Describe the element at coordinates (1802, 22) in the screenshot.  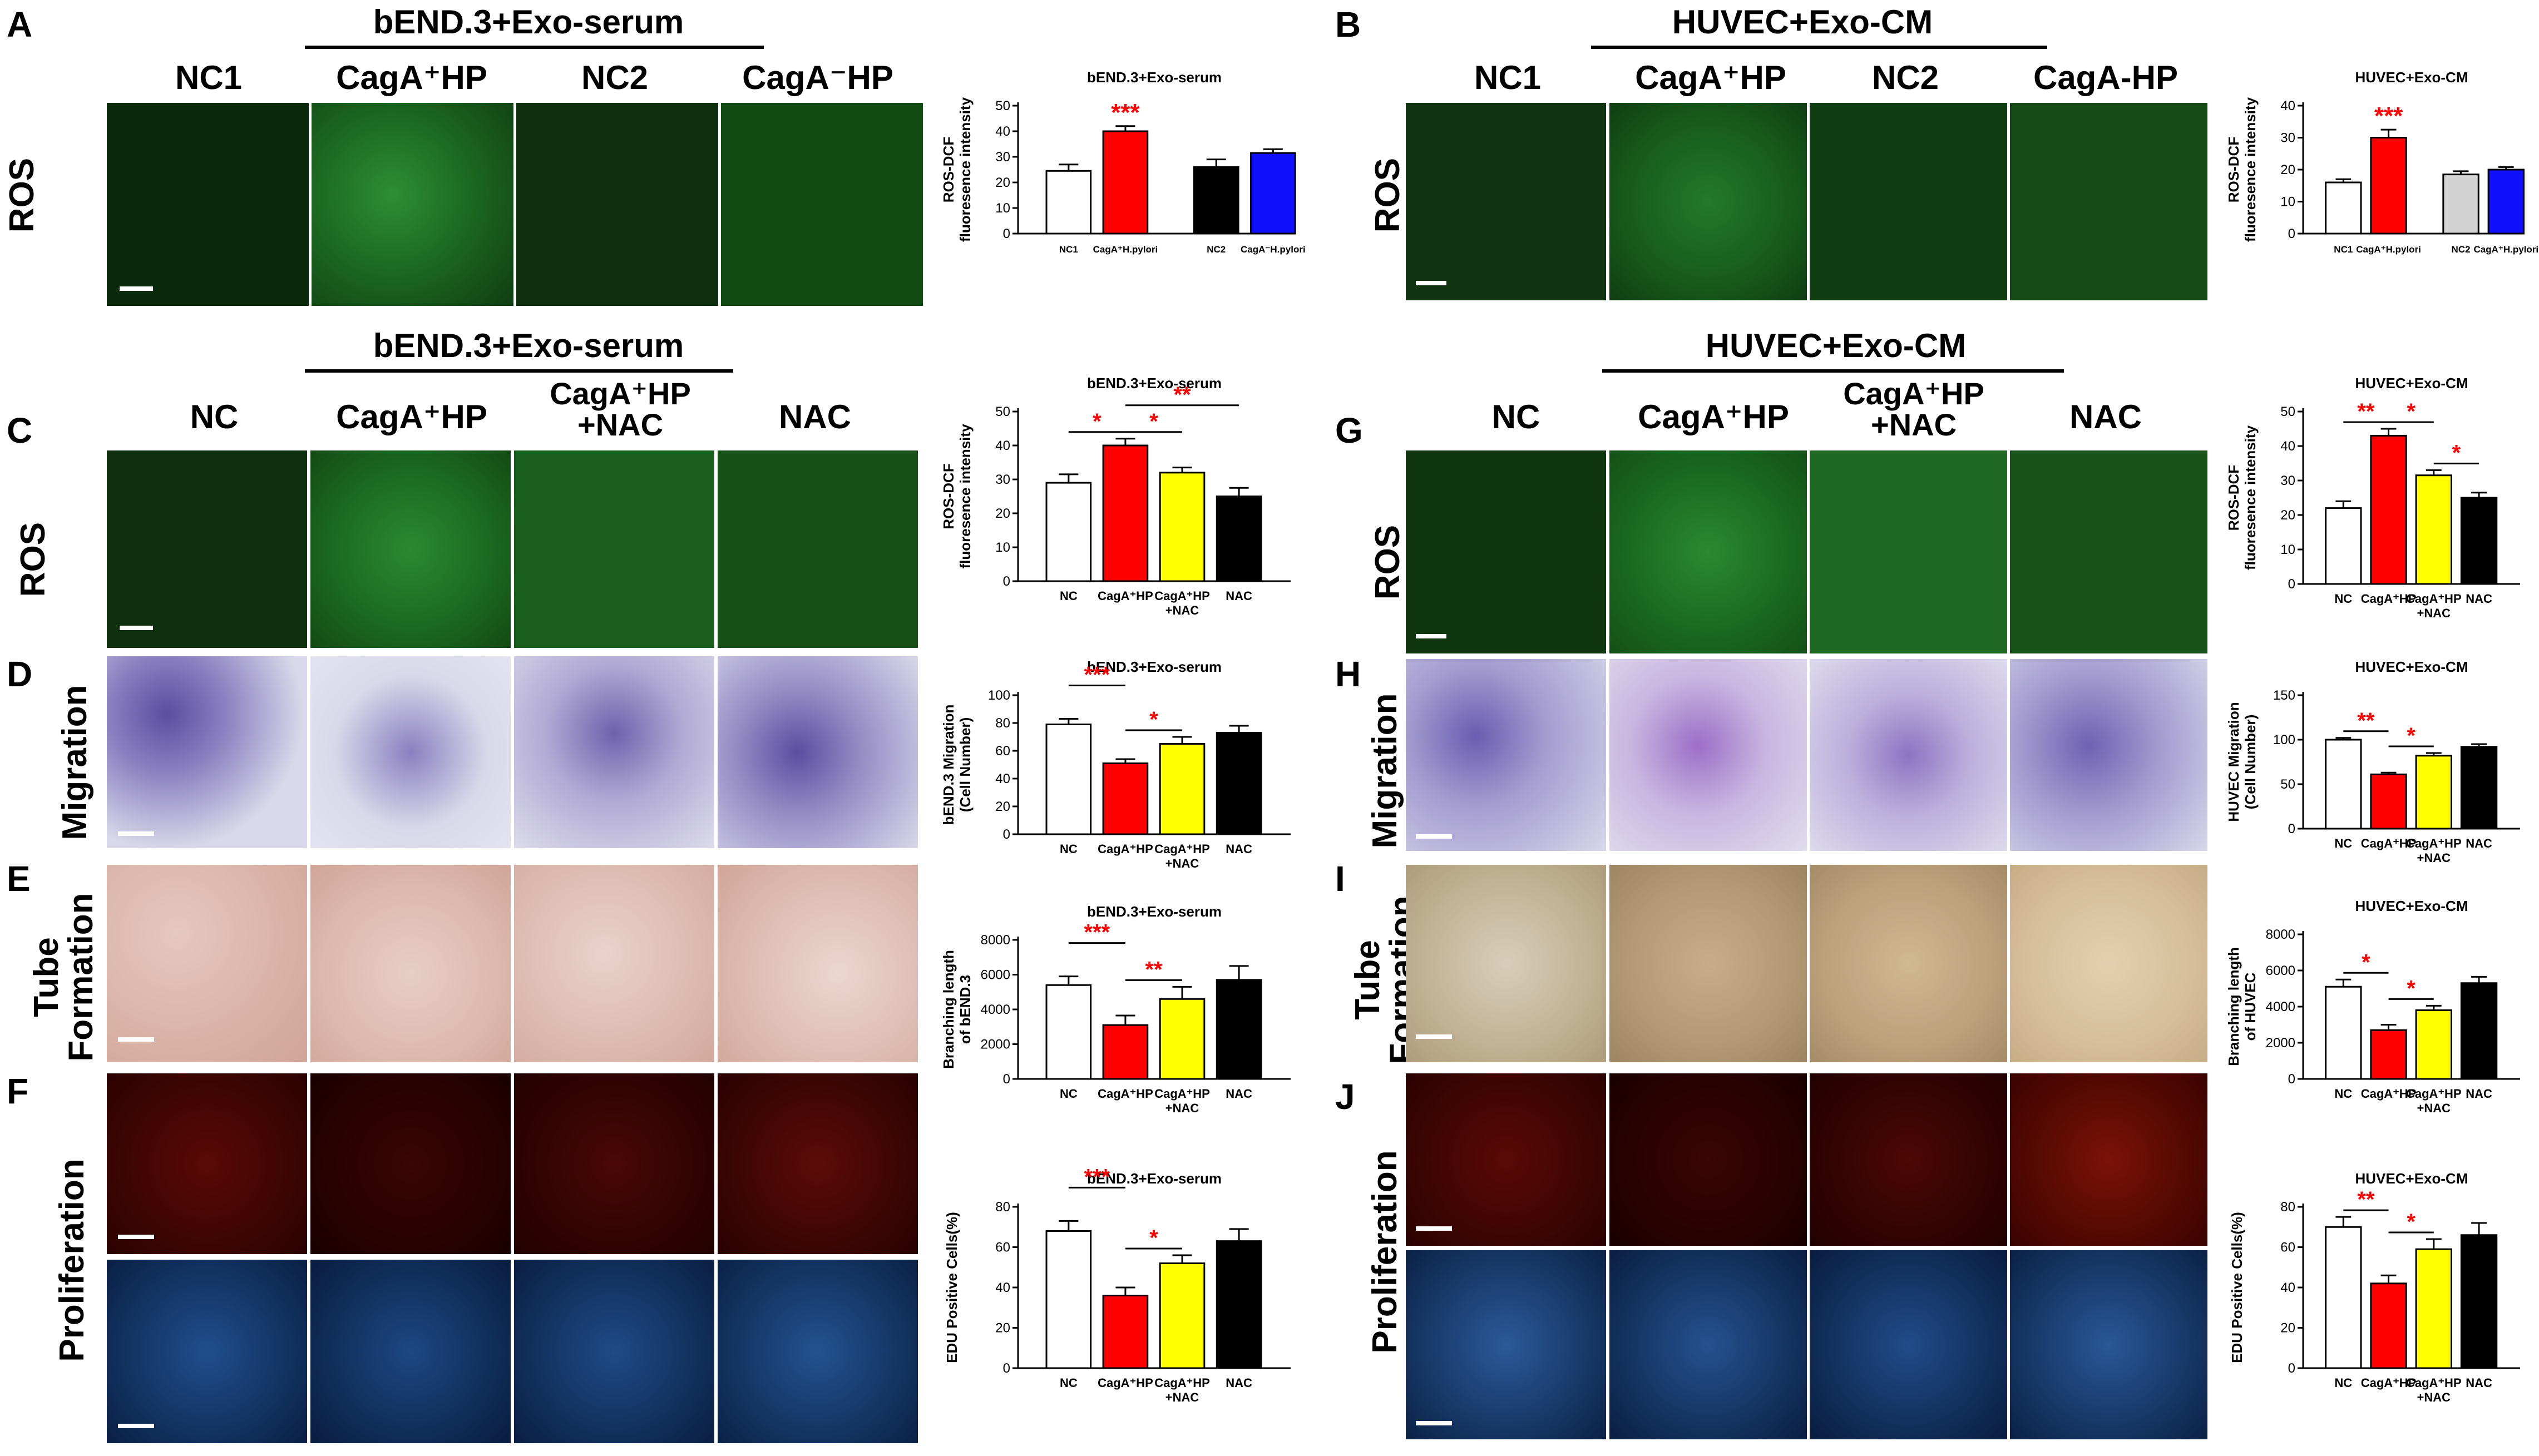
I see `group-title-b: HUVEC+Exo-CM` at that location.